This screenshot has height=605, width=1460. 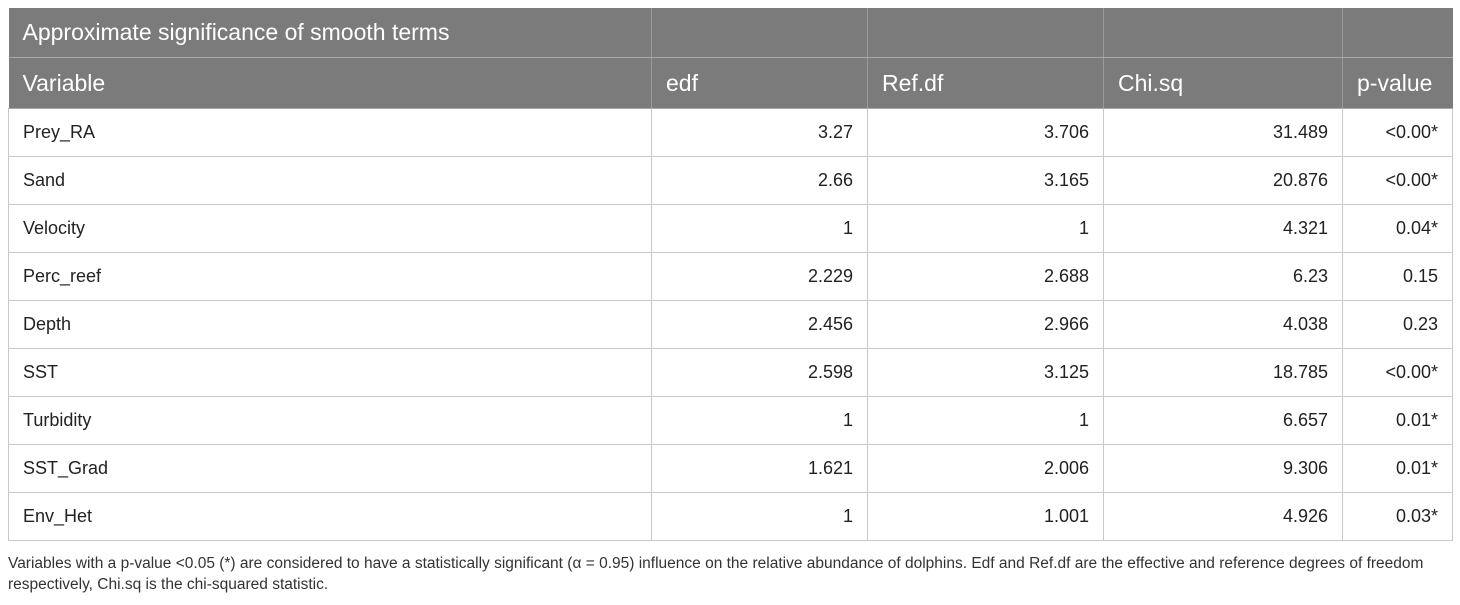 I want to click on cell-chisq: 4.926, so click(x=1223, y=516).